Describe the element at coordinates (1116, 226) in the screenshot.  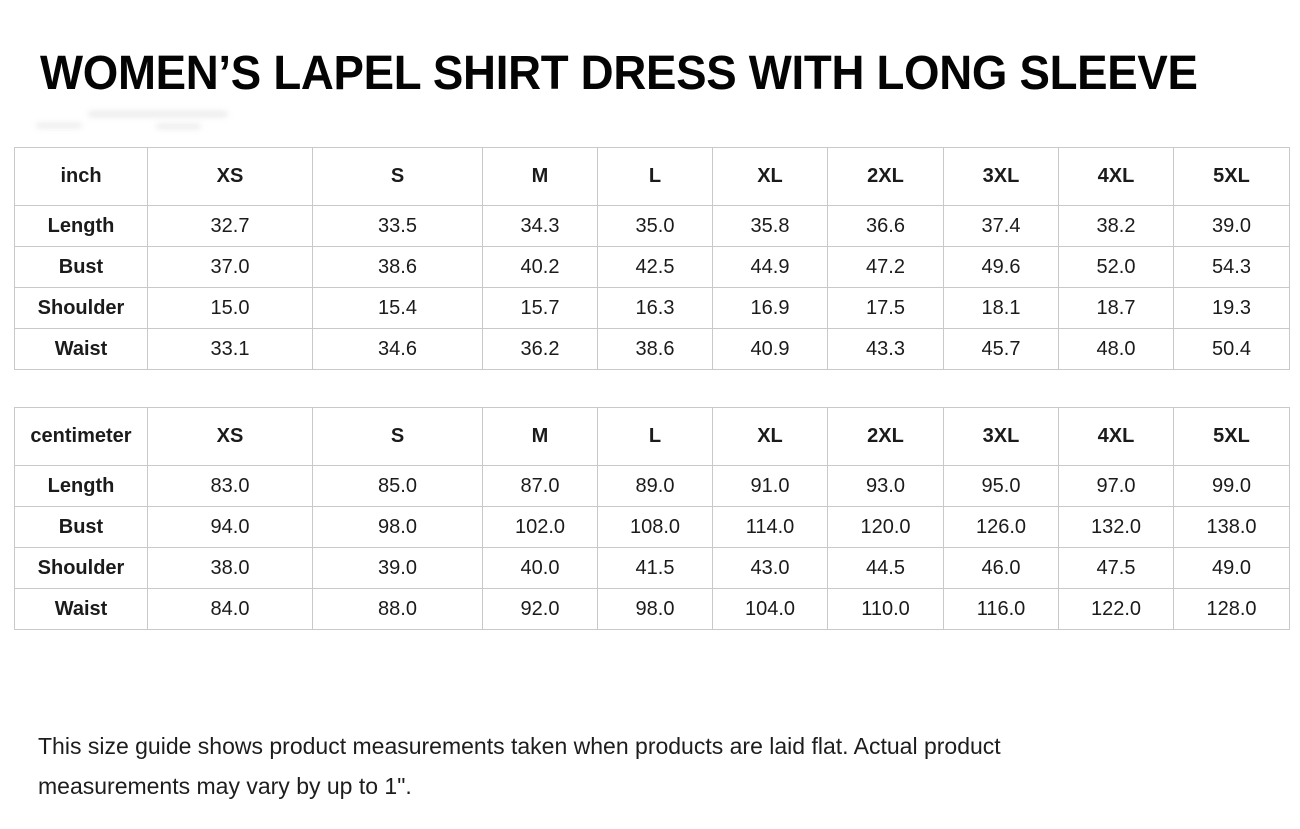
I see `value-cell: 38.2` at that location.